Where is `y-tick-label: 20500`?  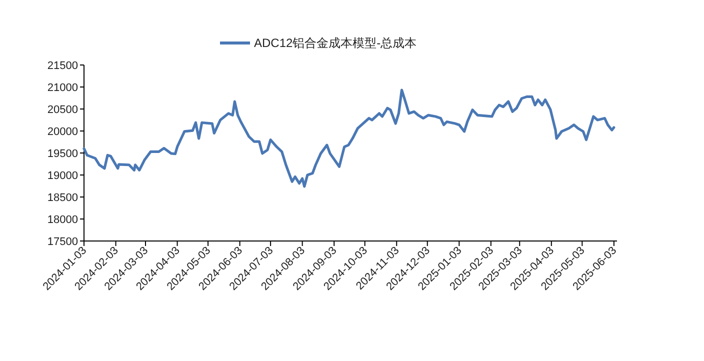 y-tick-label: 20500 is located at coordinates (62, 110).